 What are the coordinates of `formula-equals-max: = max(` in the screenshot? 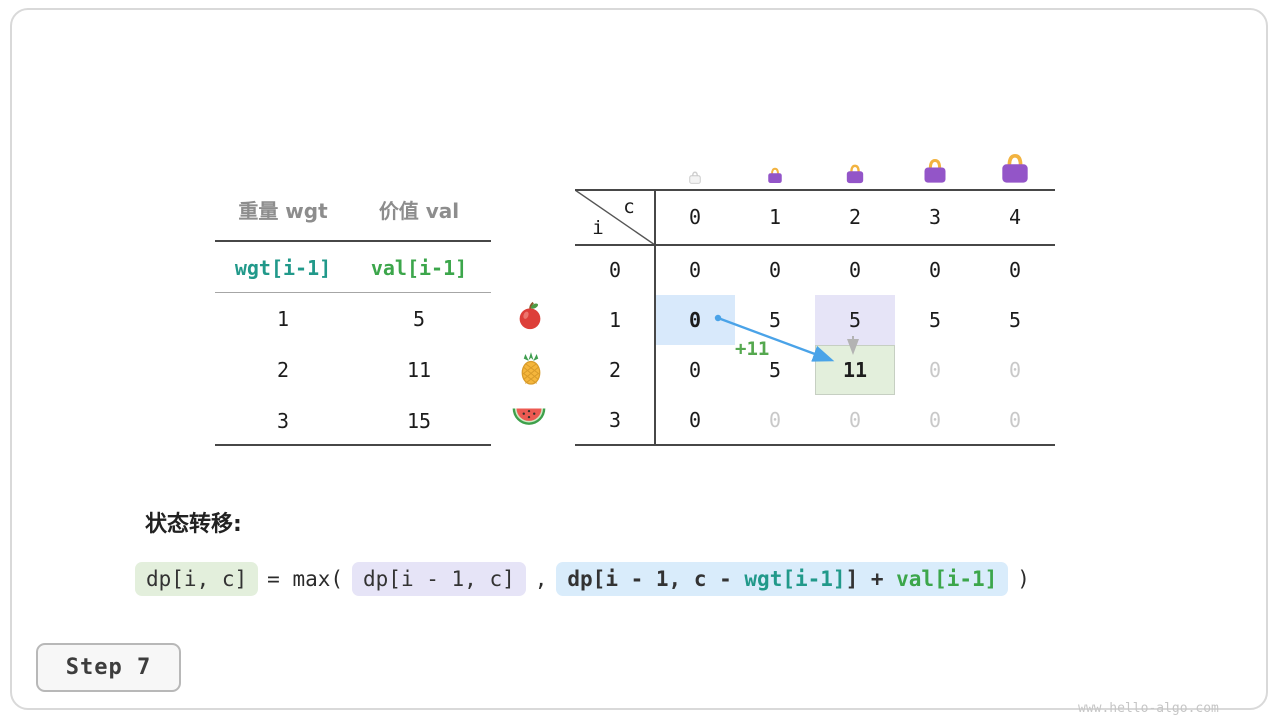 It's located at (305, 579).